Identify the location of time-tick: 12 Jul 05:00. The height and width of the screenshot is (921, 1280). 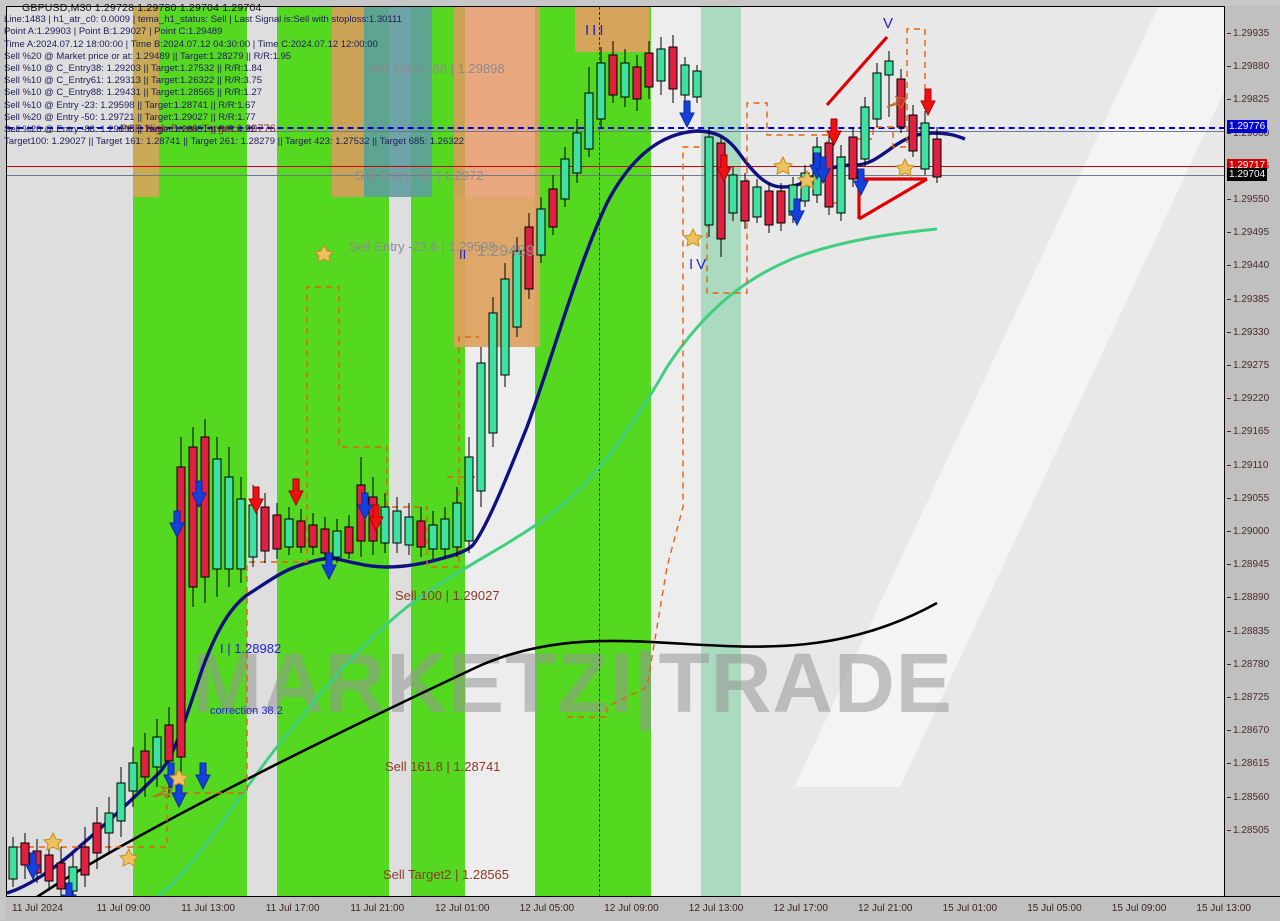
(547, 908).